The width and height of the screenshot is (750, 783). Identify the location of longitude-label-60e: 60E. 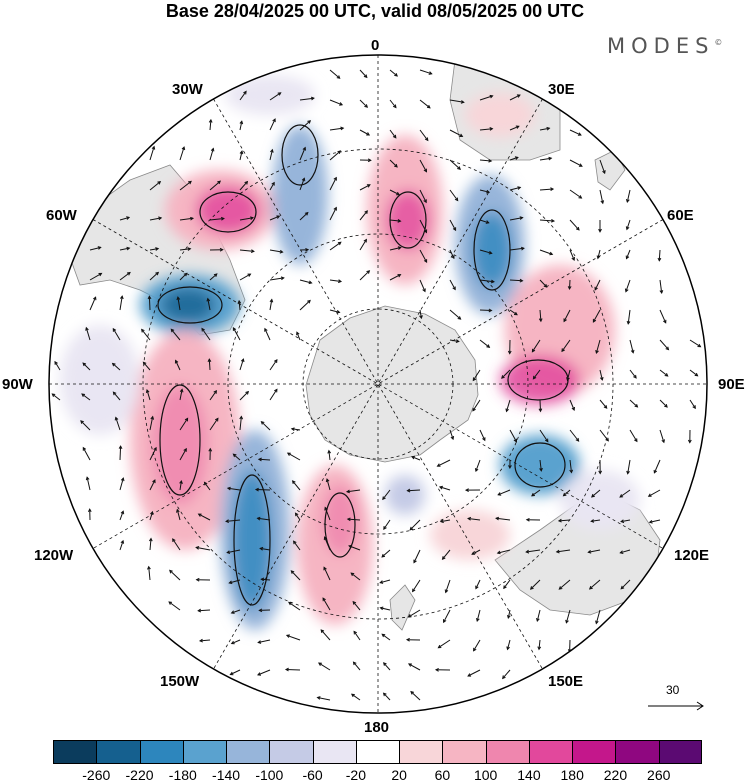
(680, 215).